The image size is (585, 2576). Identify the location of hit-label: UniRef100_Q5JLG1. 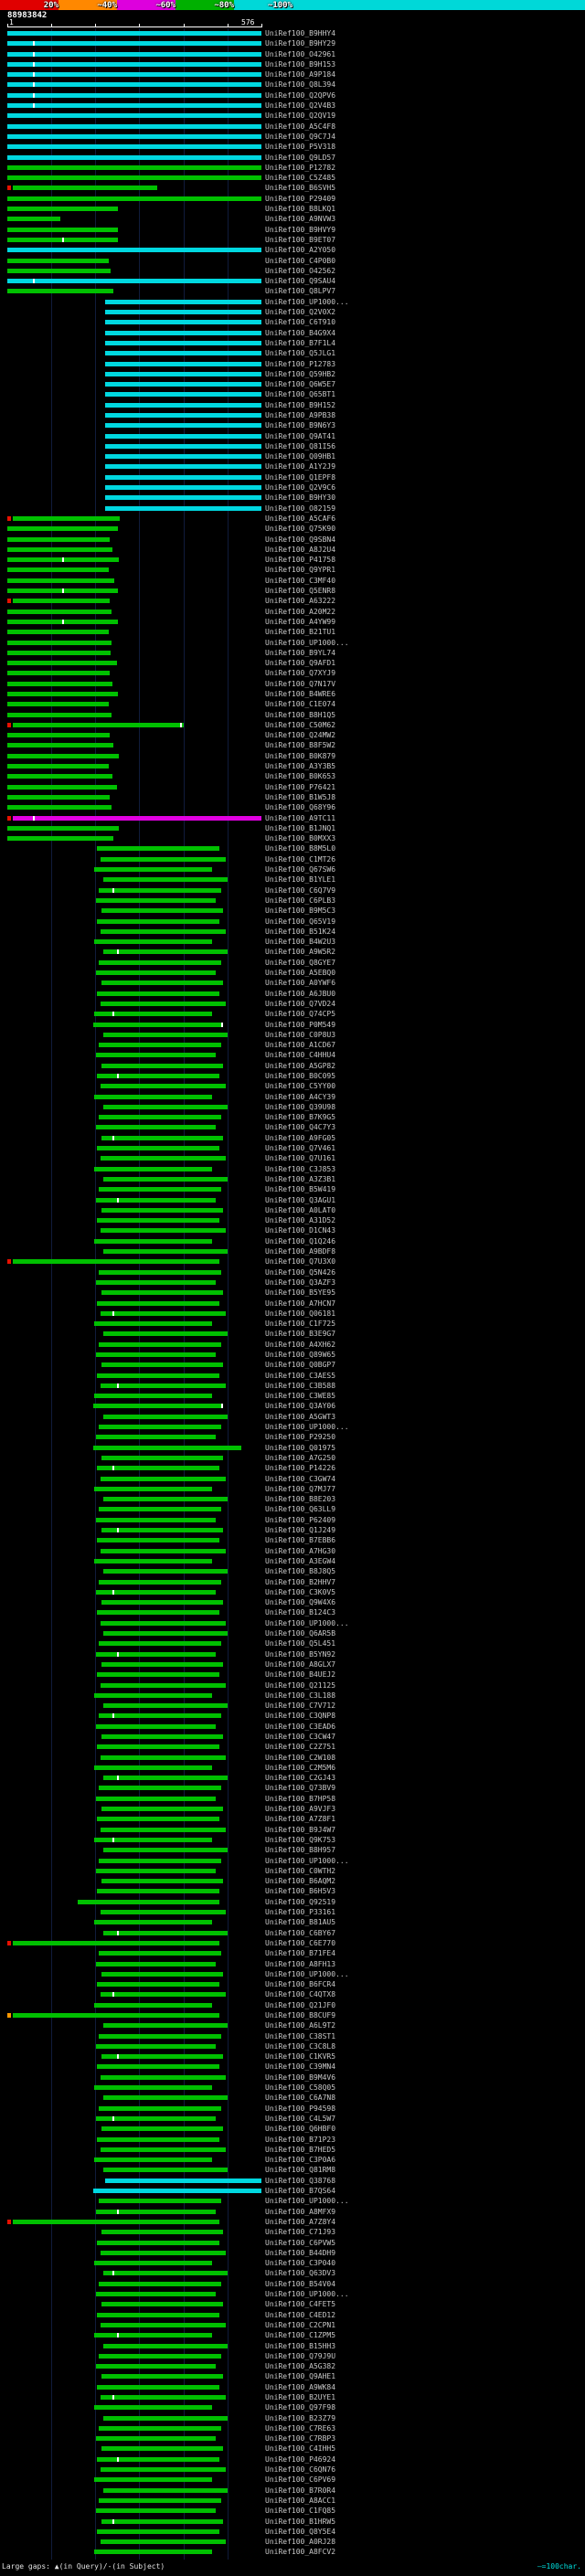
(300, 353).